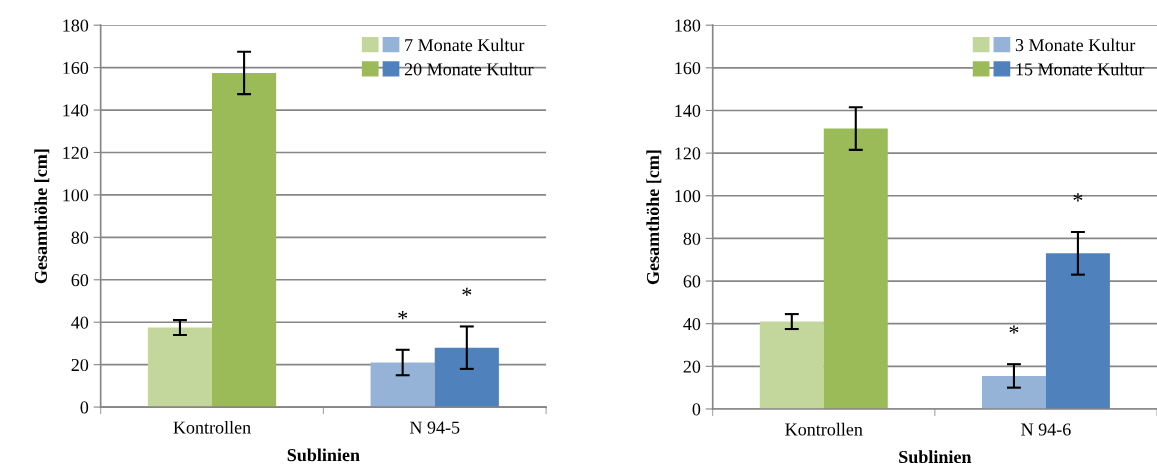 The width and height of the screenshot is (1157, 475). What do you see at coordinates (1075, 45) in the screenshot?
I see `legend-label: 3 Monate Kultur` at bounding box center [1075, 45].